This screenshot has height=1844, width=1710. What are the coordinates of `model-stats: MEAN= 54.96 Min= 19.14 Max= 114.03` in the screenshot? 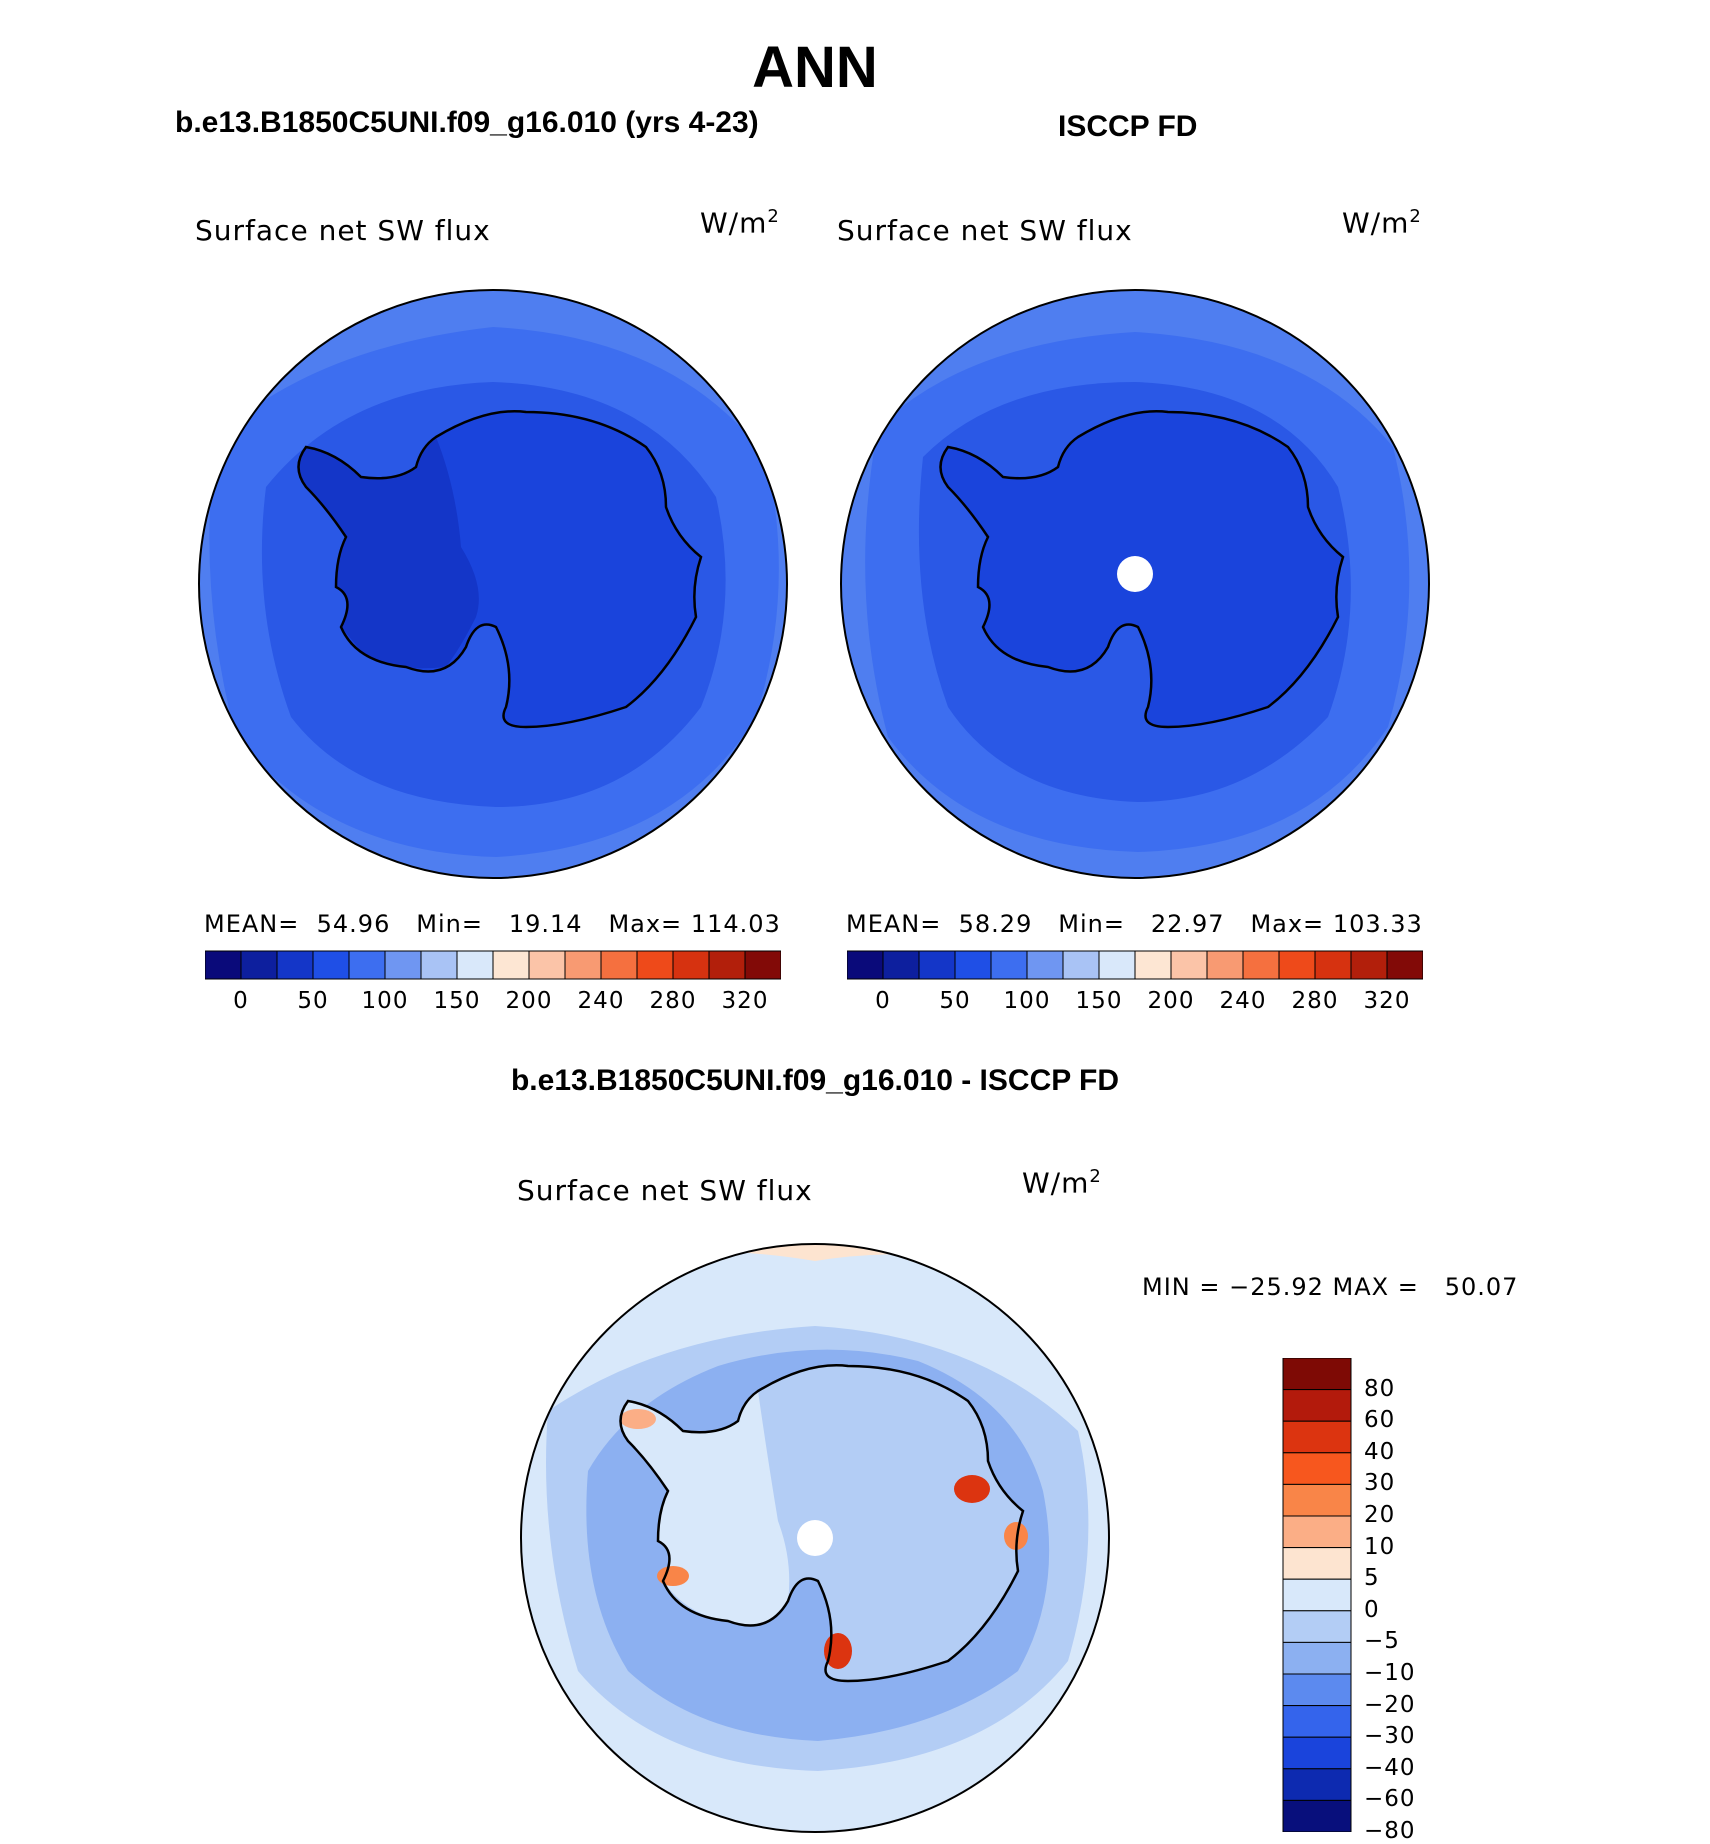 It's located at (492, 924).